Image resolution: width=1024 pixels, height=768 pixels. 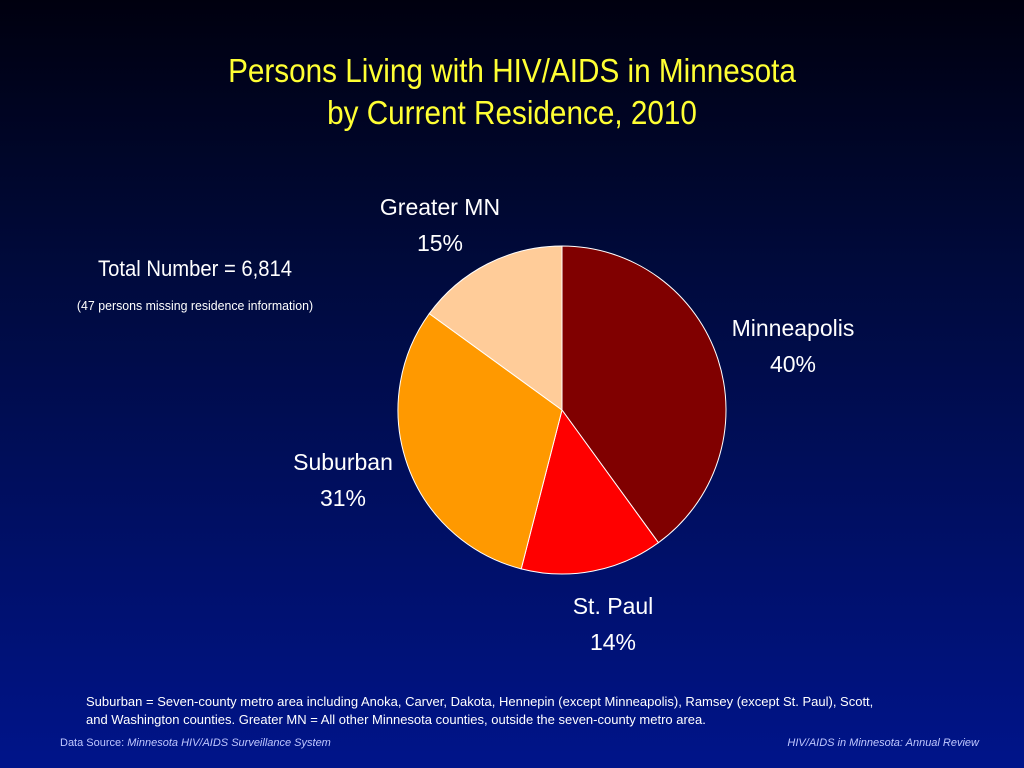 What do you see at coordinates (195, 268) in the screenshot?
I see `total-number: Total Number = 6,814` at bounding box center [195, 268].